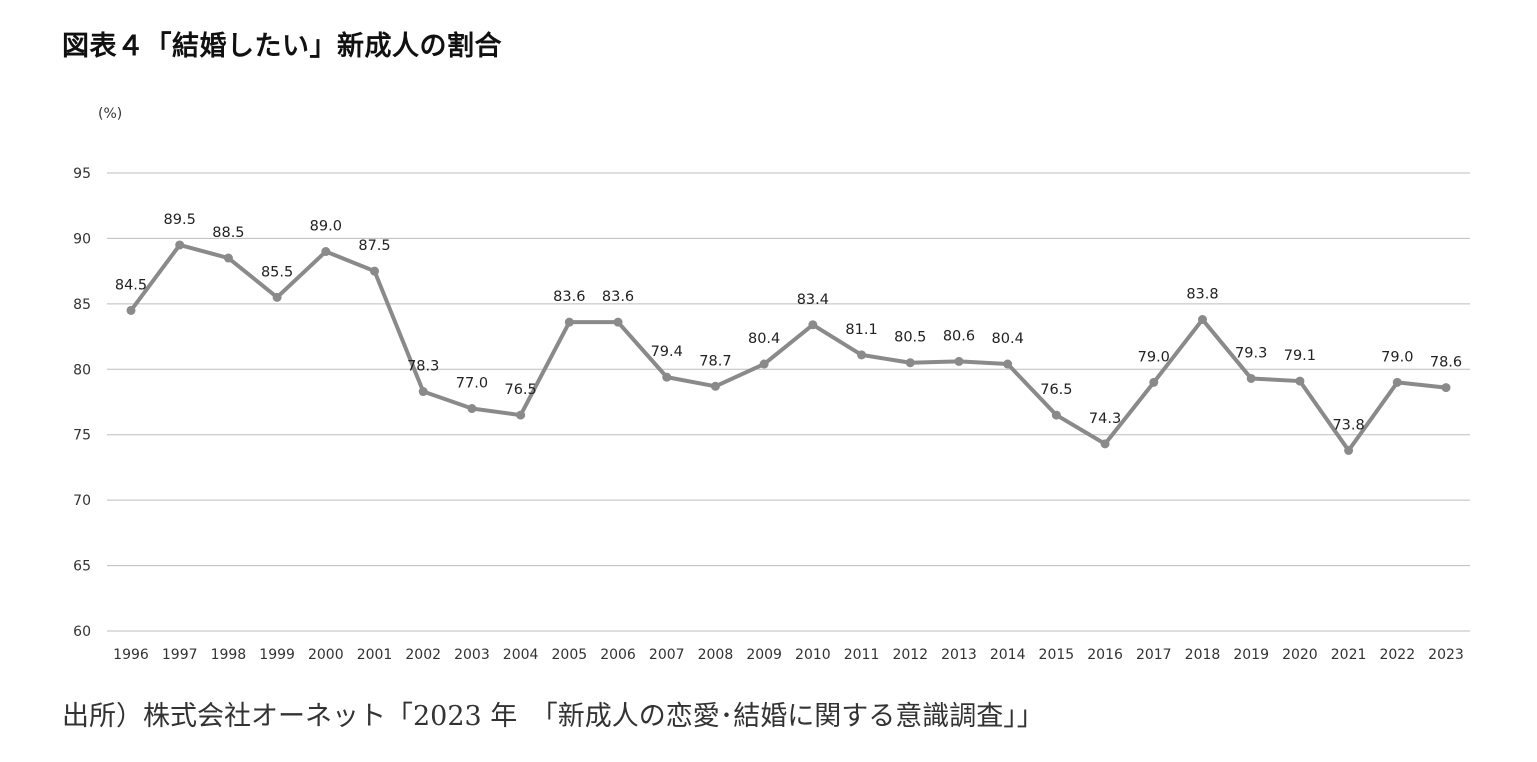 The image size is (1537, 762). I want to click on data-label: 88.5, so click(228, 233).